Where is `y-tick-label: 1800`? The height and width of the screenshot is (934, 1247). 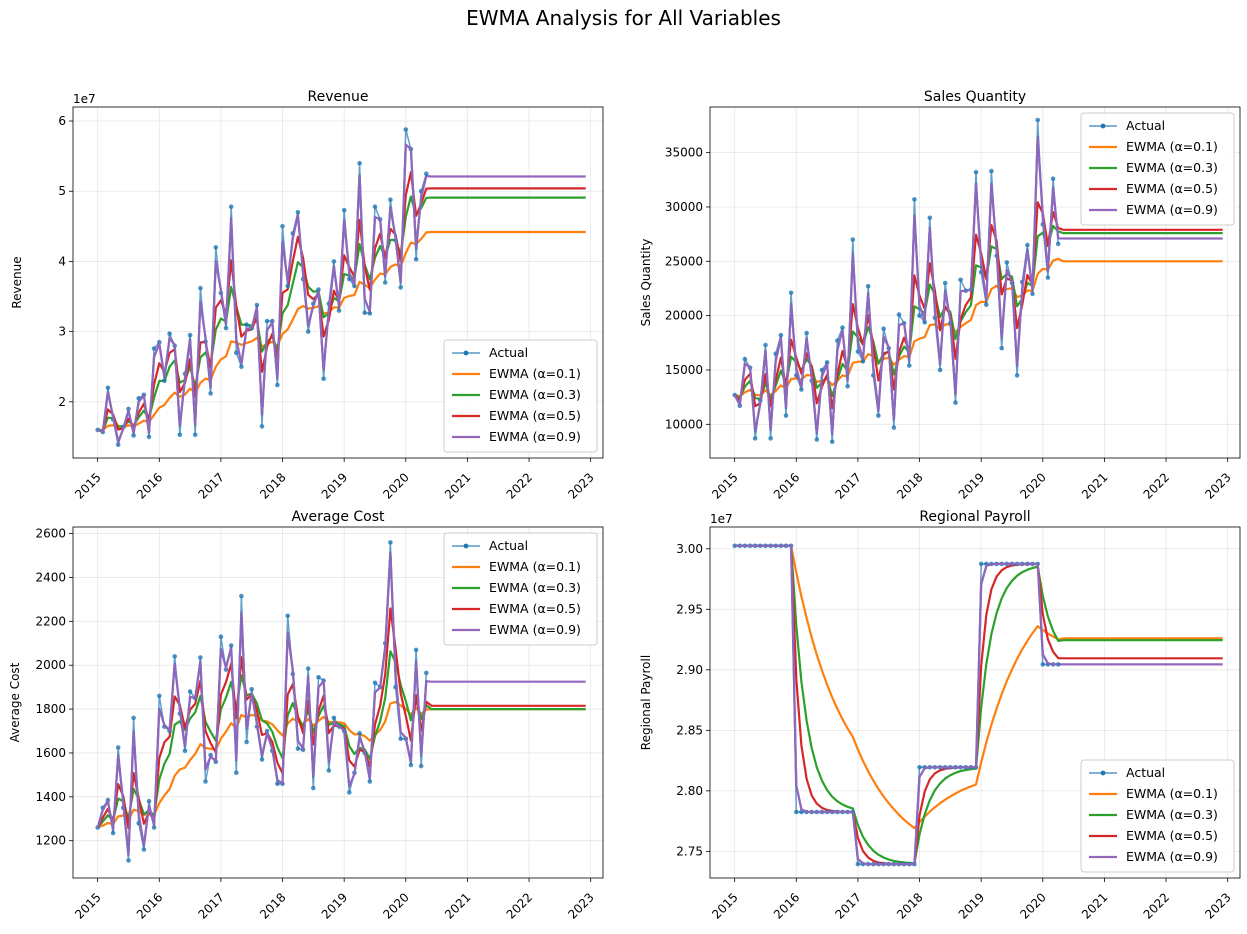 y-tick-label: 1800 is located at coordinates (50, 709).